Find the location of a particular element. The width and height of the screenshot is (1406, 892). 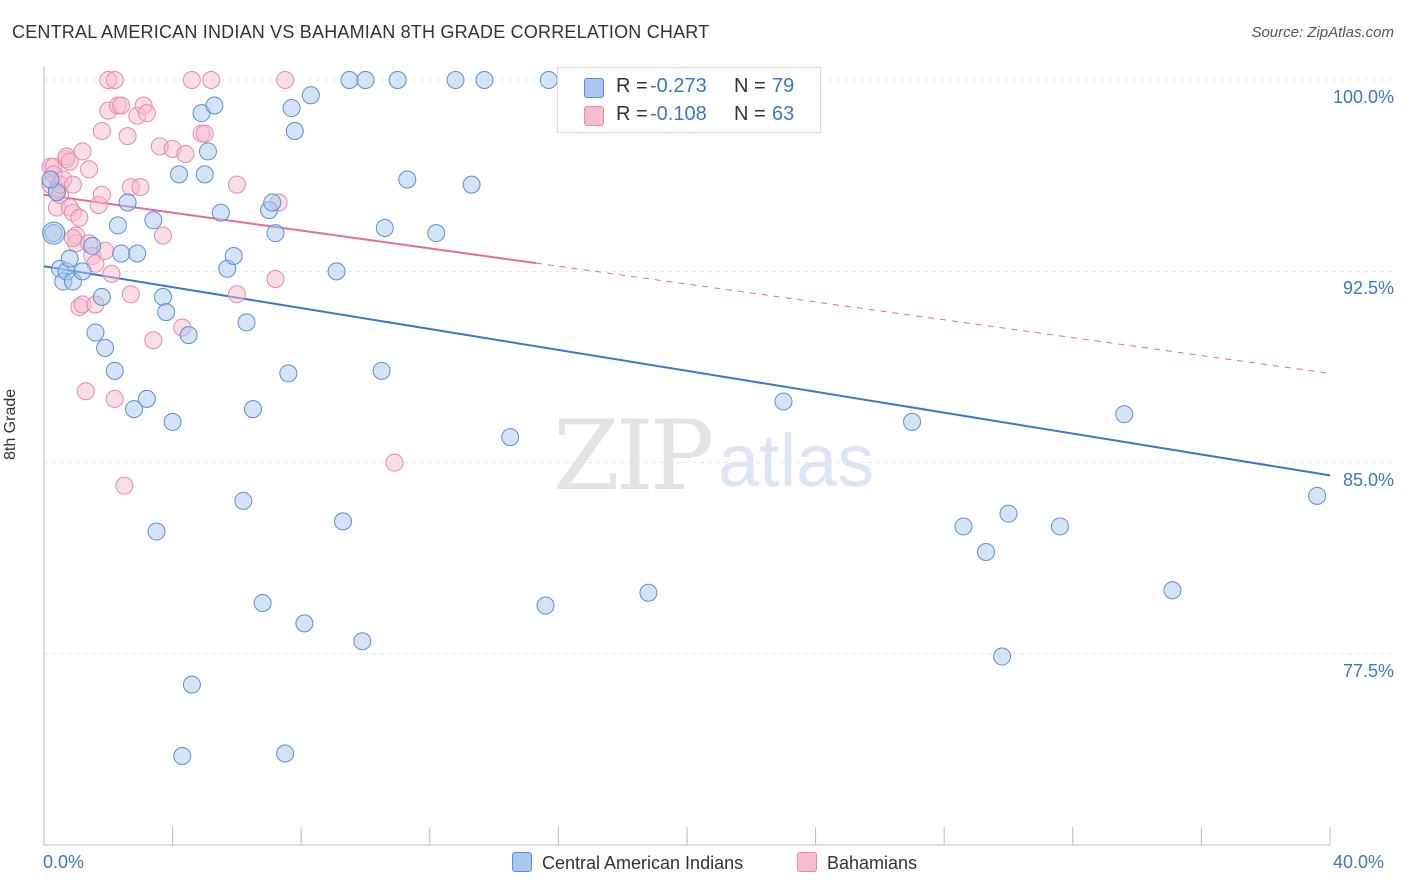

y-axis-label: 8th Grade is located at coordinates (10, 424).